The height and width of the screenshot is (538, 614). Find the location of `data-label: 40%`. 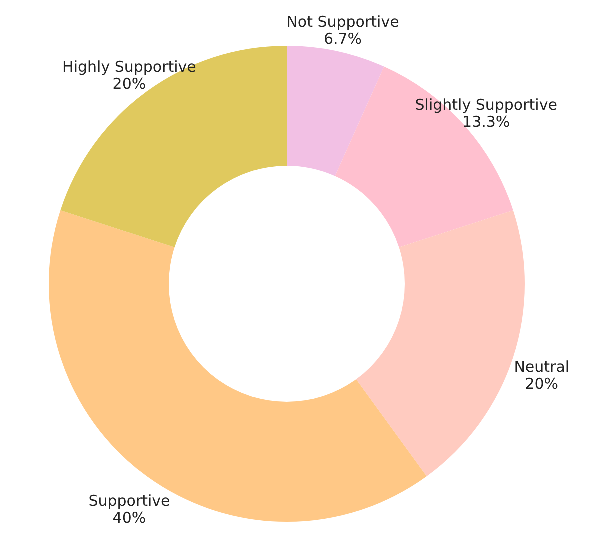

data-label: 40% is located at coordinates (129, 517).